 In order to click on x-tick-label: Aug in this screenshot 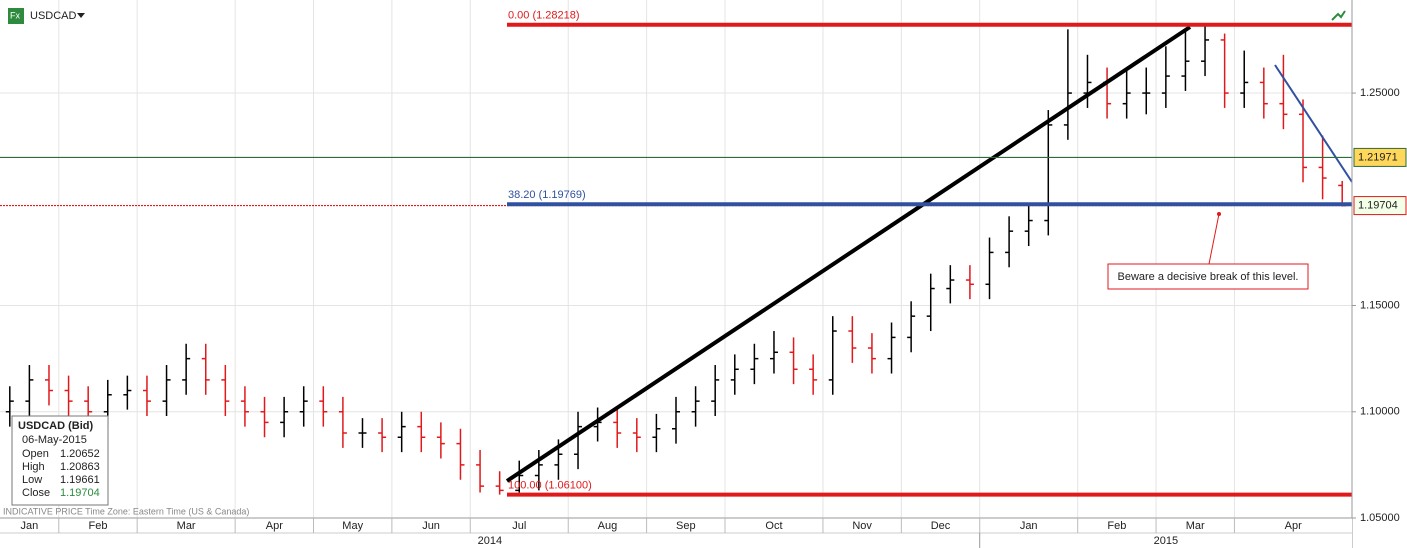, I will do `click(608, 526)`.